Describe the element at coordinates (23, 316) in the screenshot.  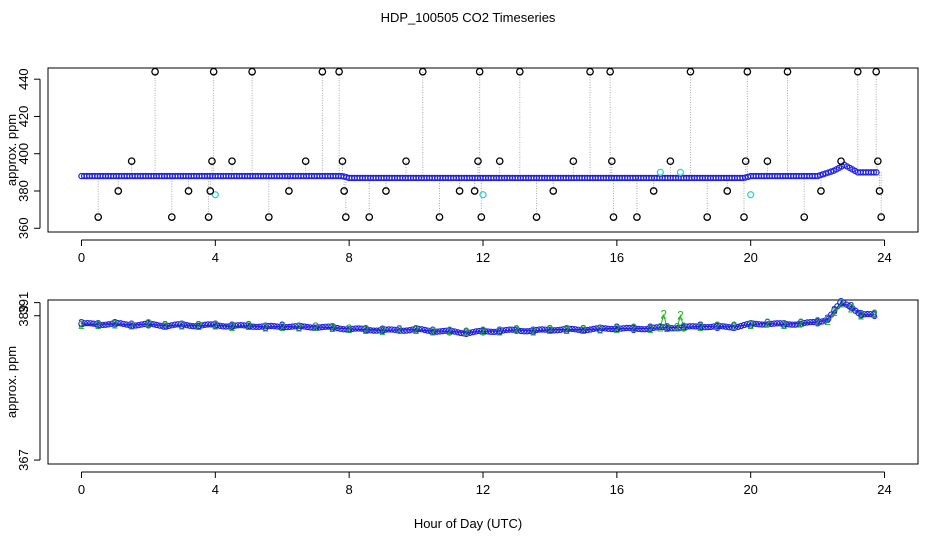
I see `y-tick-label: 389` at that location.